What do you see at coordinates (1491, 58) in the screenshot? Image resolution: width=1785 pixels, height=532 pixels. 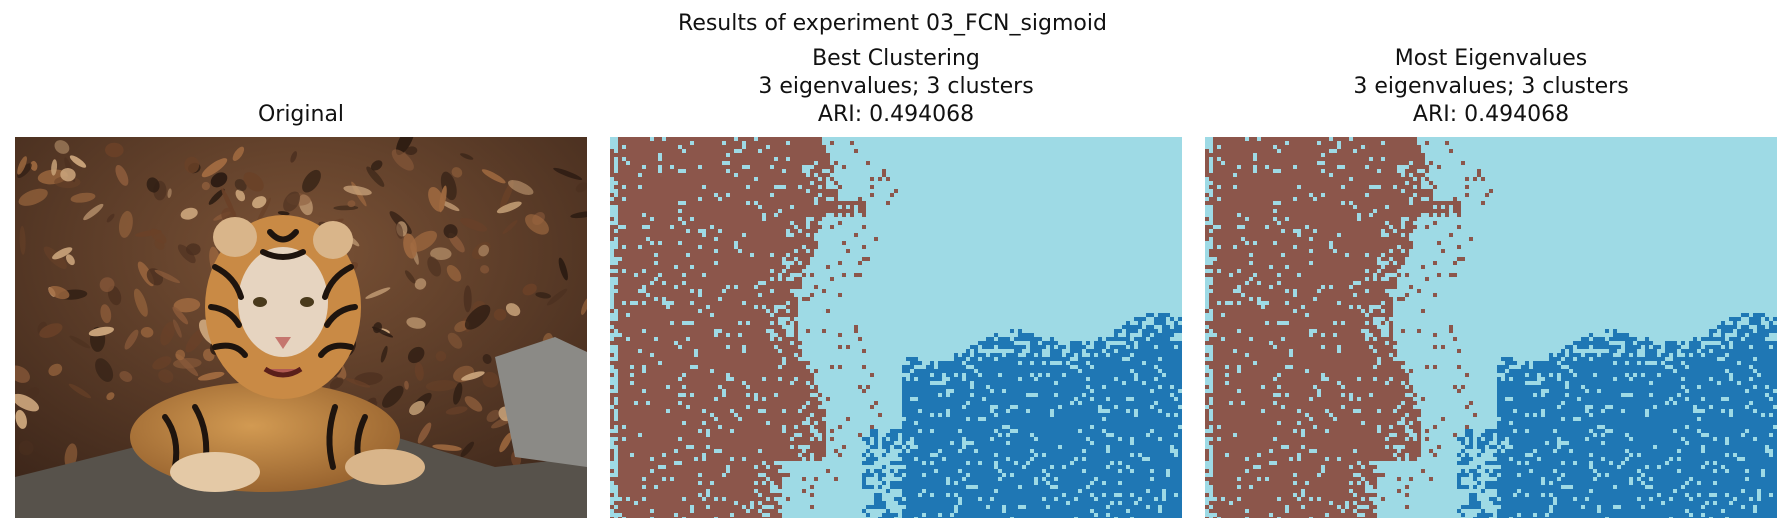 I see `panel-title-line-1: Most Eigenvalues` at bounding box center [1491, 58].